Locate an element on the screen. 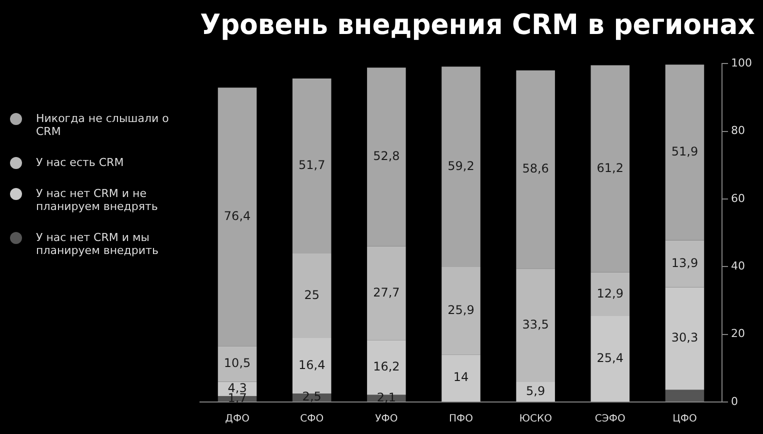 This screenshot has width=763, height=434. data-label: 33,5 is located at coordinates (535, 324).